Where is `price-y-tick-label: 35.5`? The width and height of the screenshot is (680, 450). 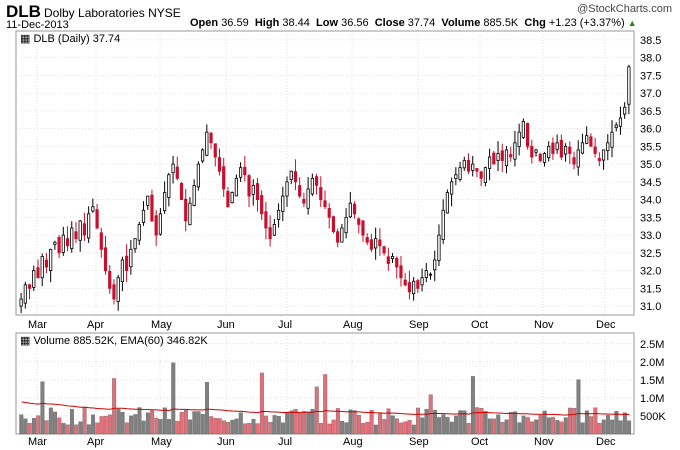
price-y-tick-label: 35.5 is located at coordinates (650, 147).